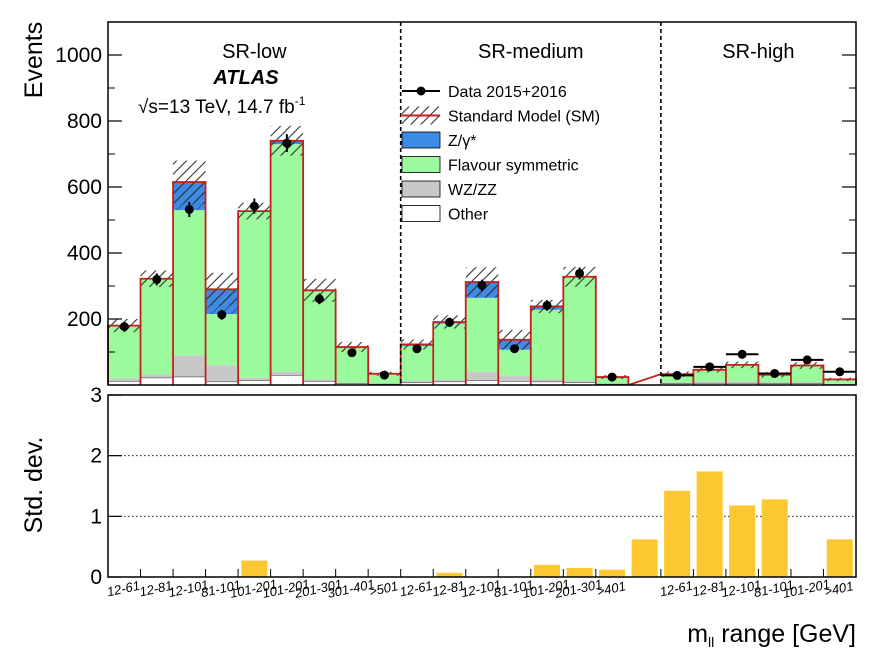 This screenshot has height=666, width=896. I want to click on energy-label-exp: -1, so click(300, 101).